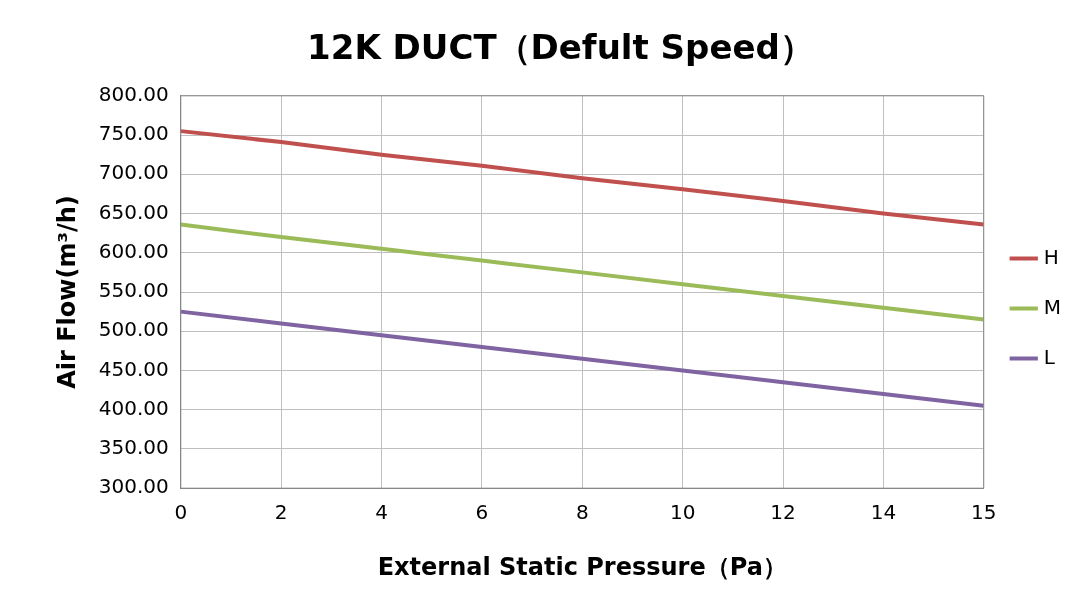 The width and height of the screenshot is (1091, 607). I want to click on y-tick-label: 450.00, so click(133, 368).